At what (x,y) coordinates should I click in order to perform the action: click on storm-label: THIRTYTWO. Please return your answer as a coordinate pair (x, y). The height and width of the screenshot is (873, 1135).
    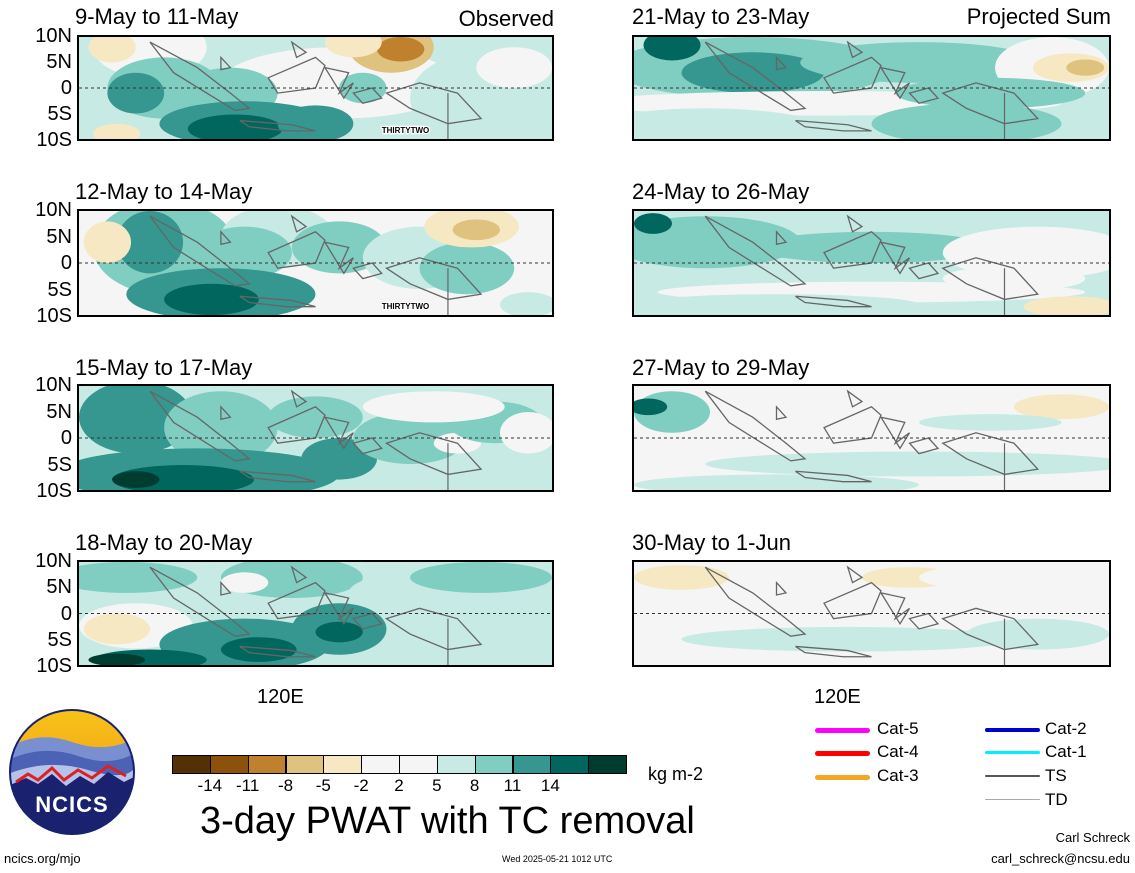
    Looking at the image, I should click on (406, 306).